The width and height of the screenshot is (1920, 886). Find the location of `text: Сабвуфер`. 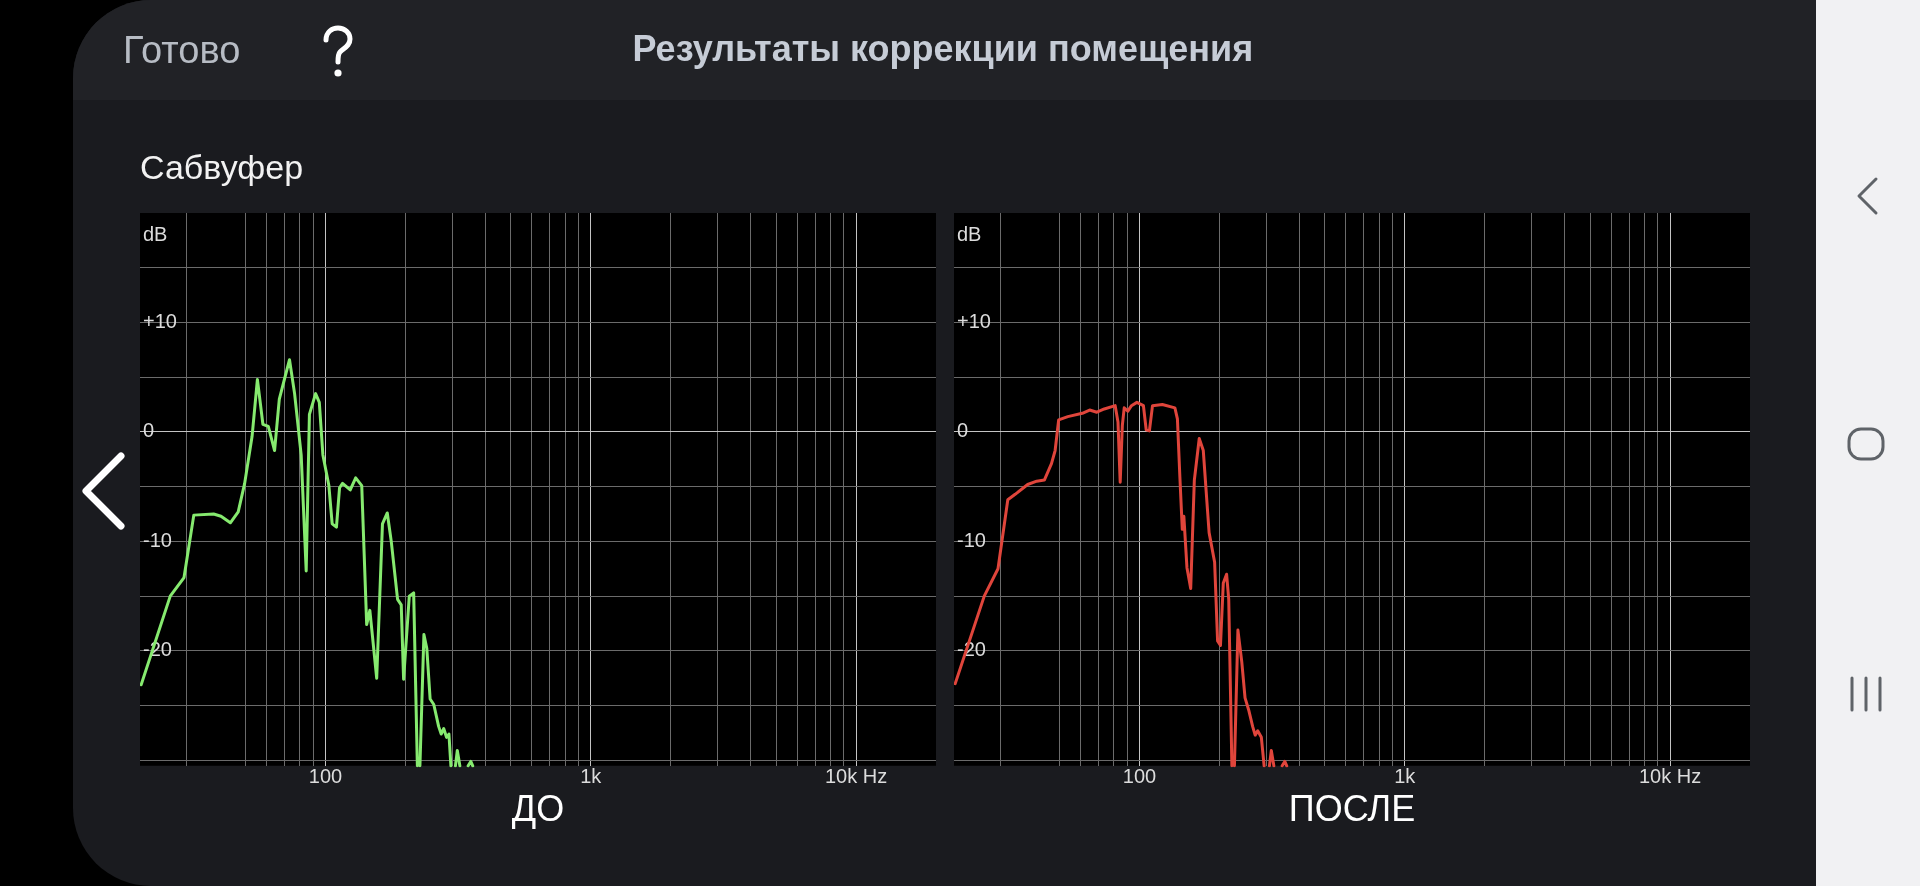

text: Сабвуфер is located at coordinates (222, 167).